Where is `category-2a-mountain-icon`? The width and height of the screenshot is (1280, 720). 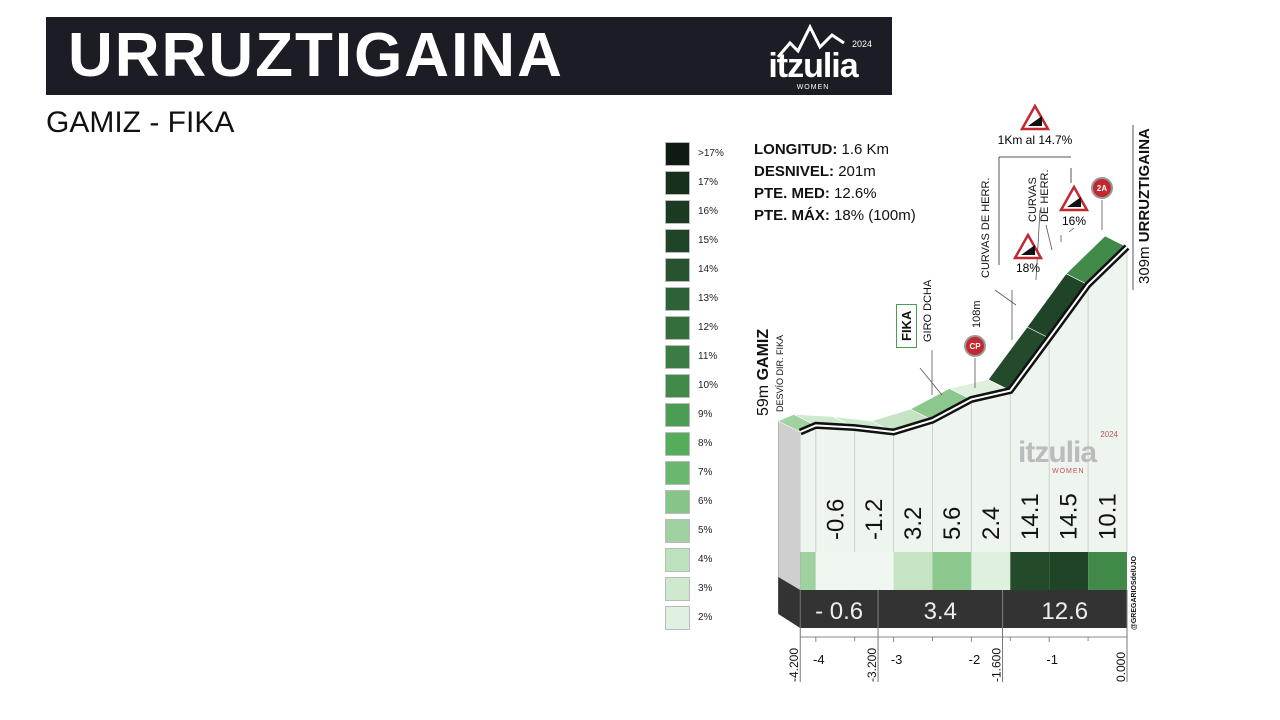
category-2a-mountain-icon is located at coordinates (1102, 188).